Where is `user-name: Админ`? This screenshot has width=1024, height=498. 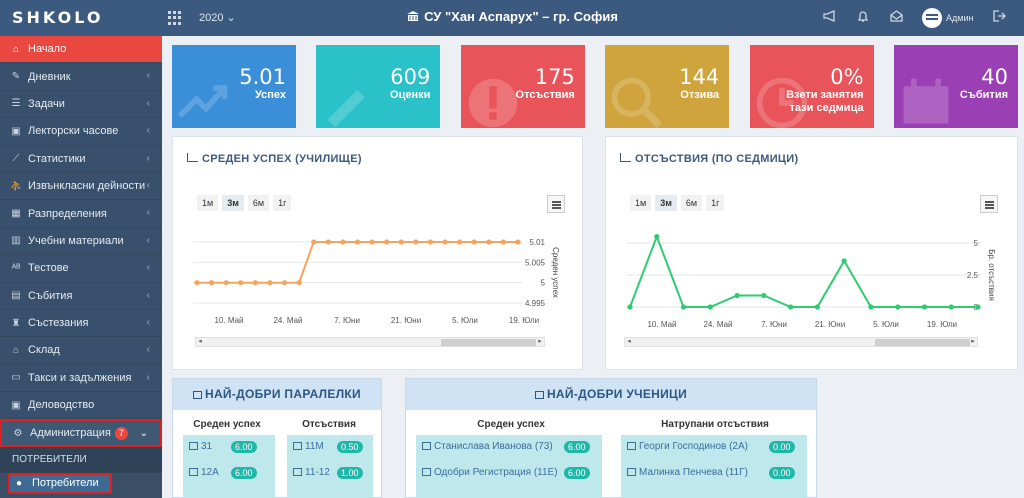 user-name: Админ is located at coordinates (960, 18).